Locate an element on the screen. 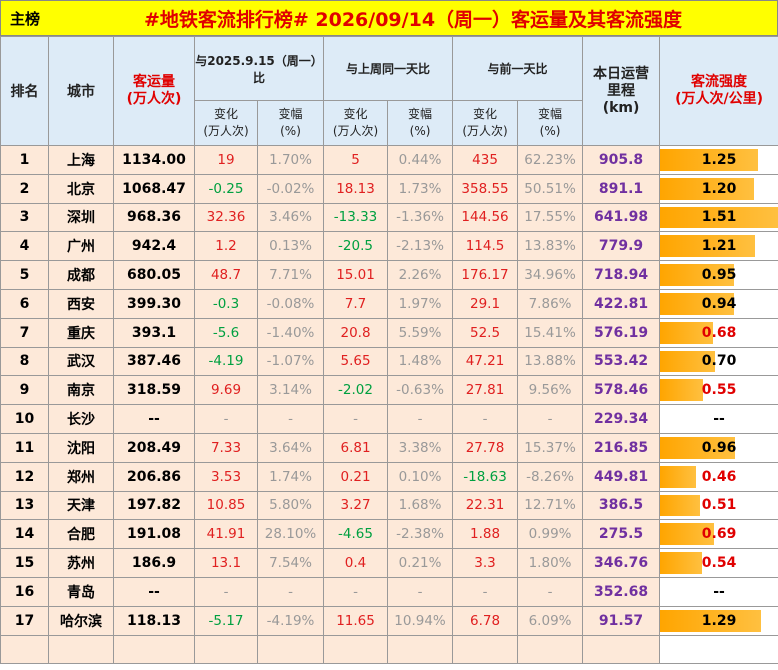  header-cell: 客流强度 (万人次/公里) is located at coordinates (718, 91).